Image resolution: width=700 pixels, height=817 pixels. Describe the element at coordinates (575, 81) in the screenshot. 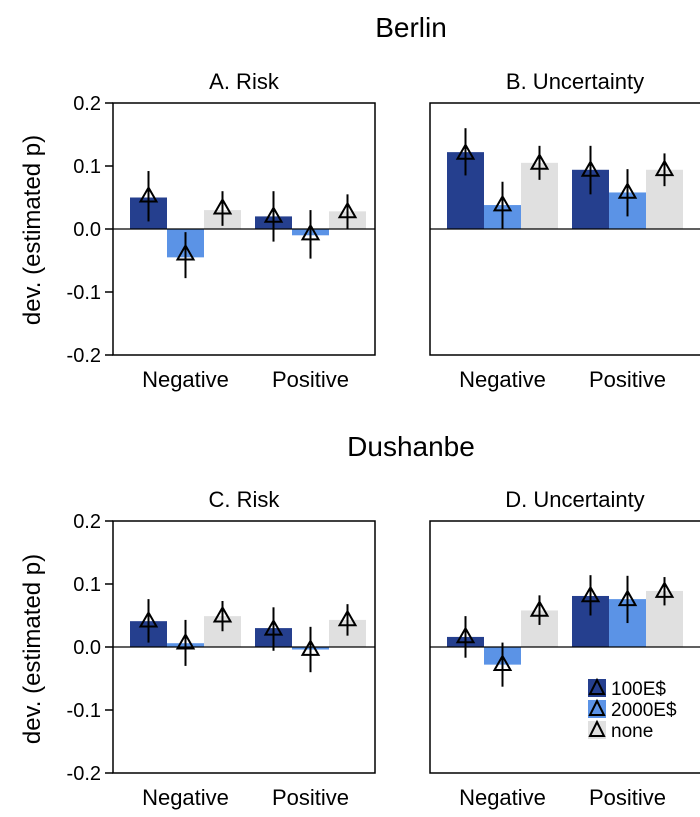

I see `panel-title: B. Uncertainty` at that location.